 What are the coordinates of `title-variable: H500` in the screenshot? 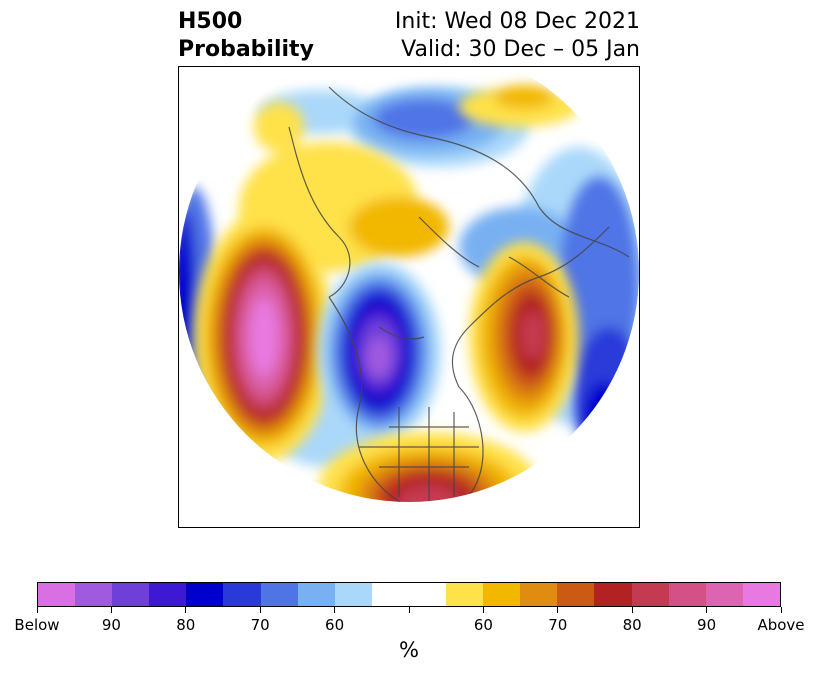 It's located at (210, 21).